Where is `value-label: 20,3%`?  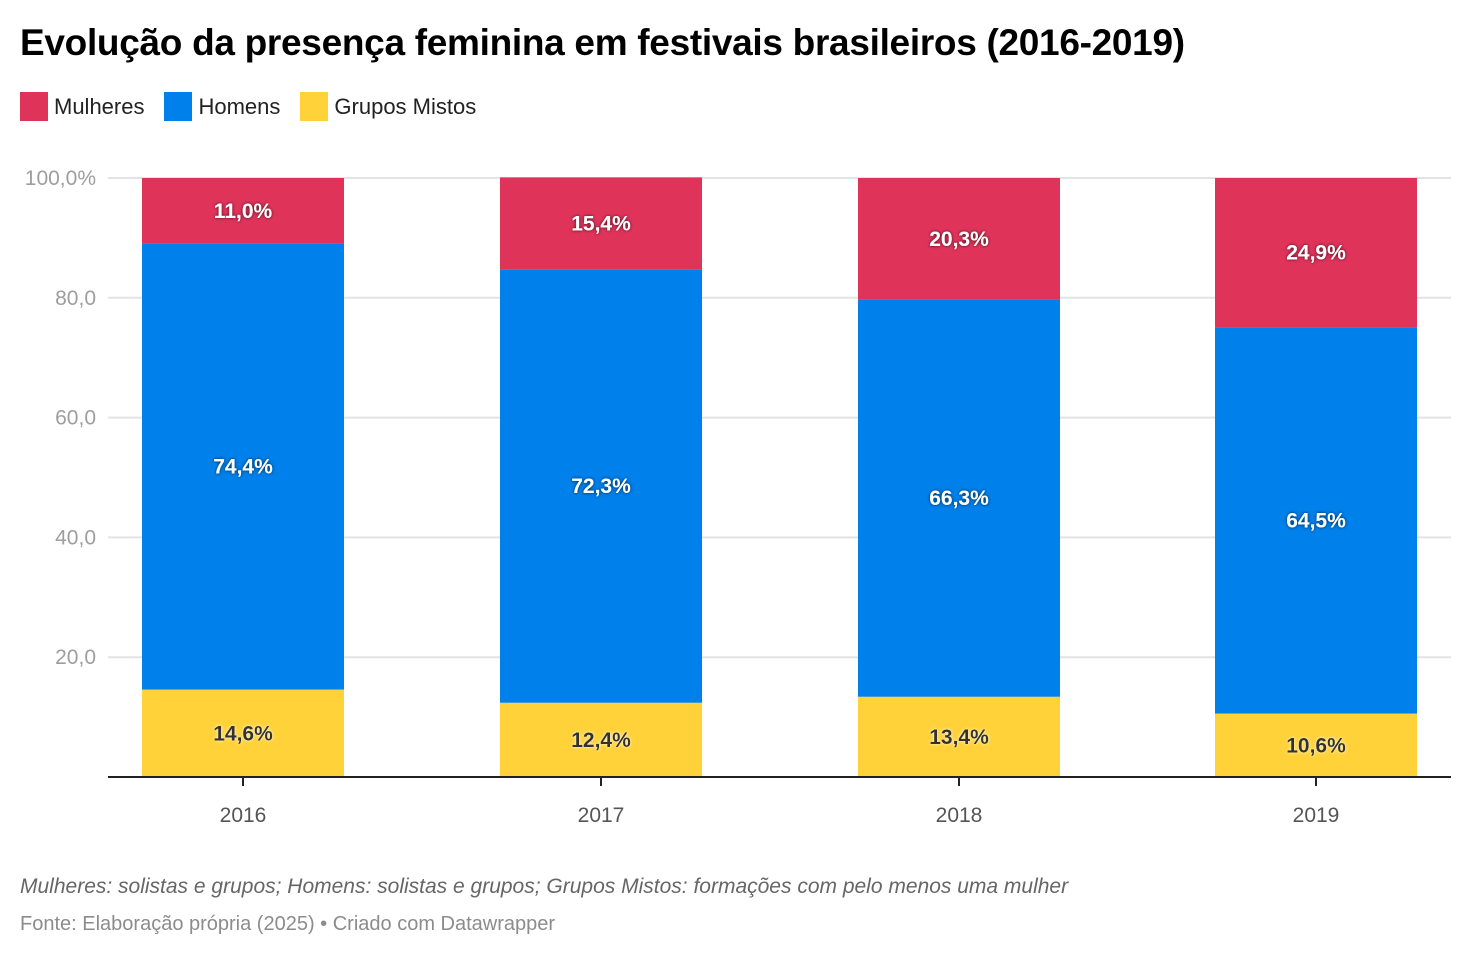
value-label: 20,3% is located at coordinates (959, 239).